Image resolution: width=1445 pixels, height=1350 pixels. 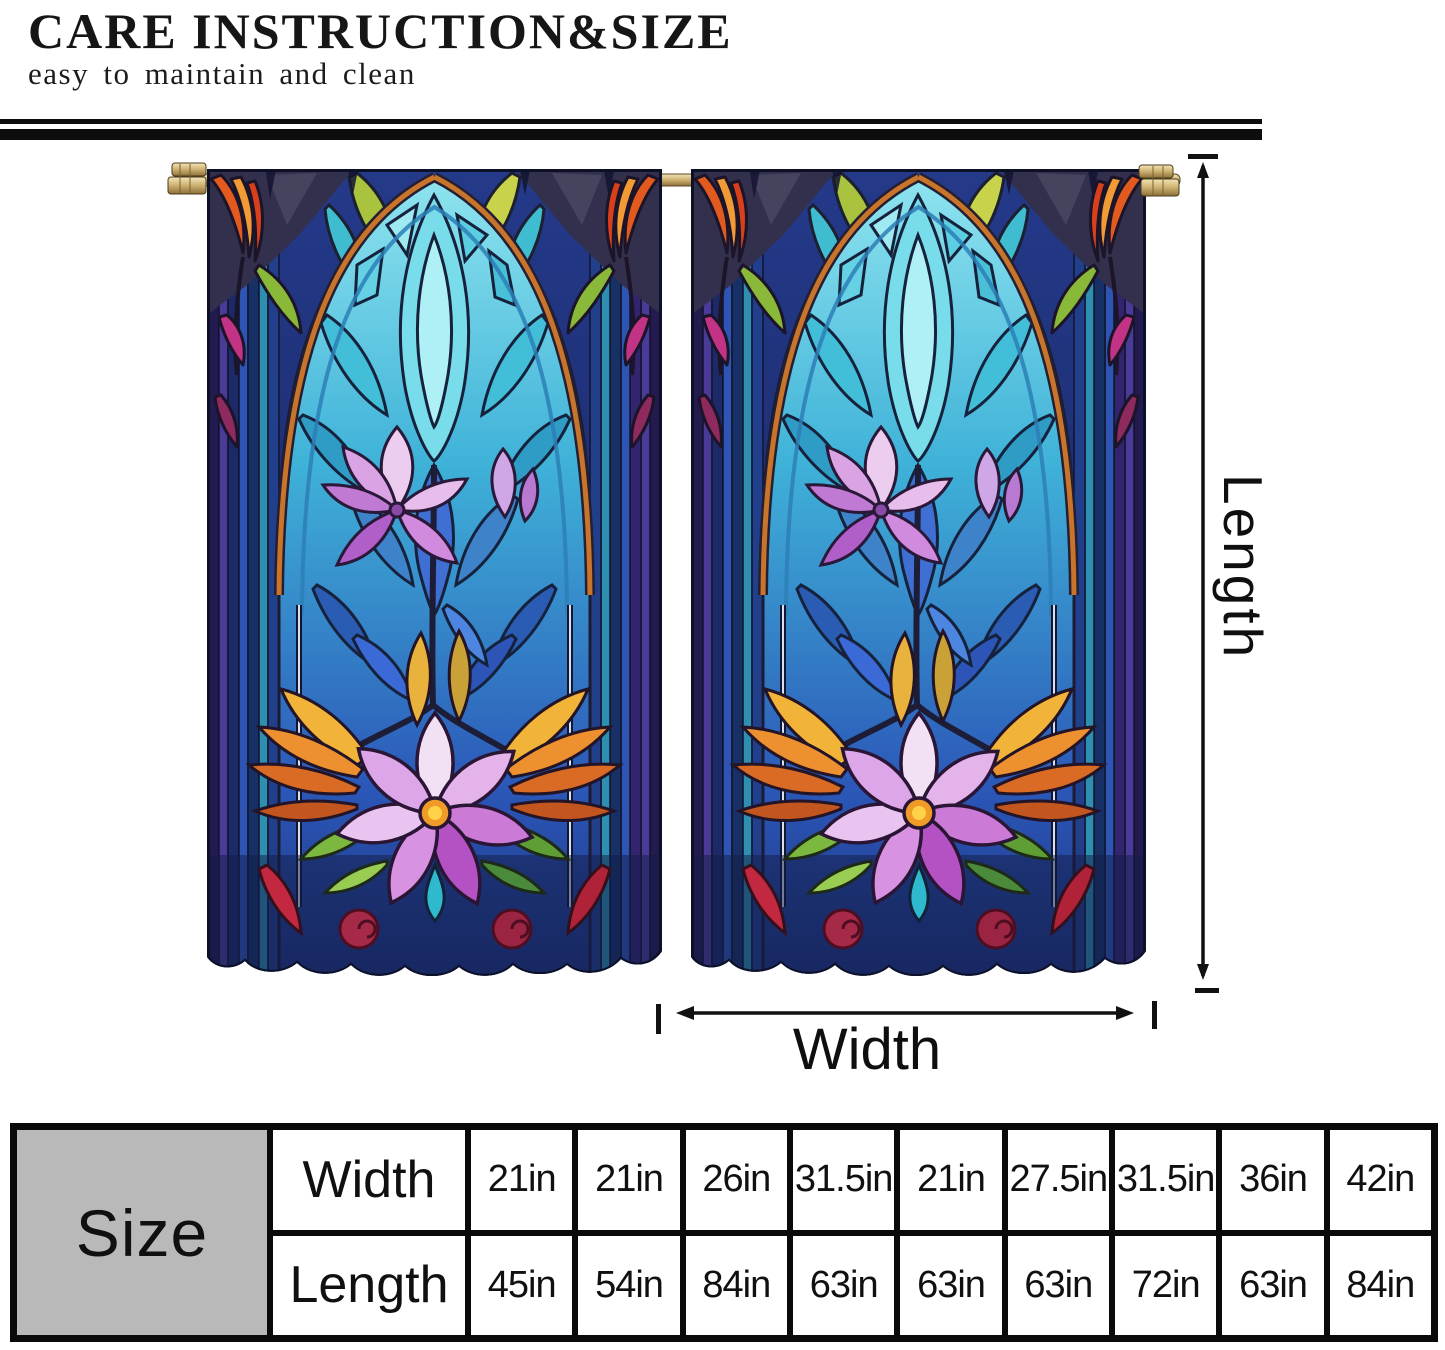 What do you see at coordinates (658, 1019) in the screenshot?
I see `width-left-tick` at bounding box center [658, 1019].